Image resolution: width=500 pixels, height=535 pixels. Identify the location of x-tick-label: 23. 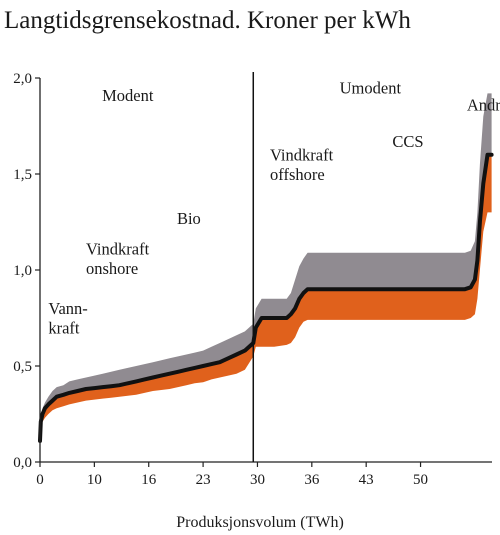
(203, 480).